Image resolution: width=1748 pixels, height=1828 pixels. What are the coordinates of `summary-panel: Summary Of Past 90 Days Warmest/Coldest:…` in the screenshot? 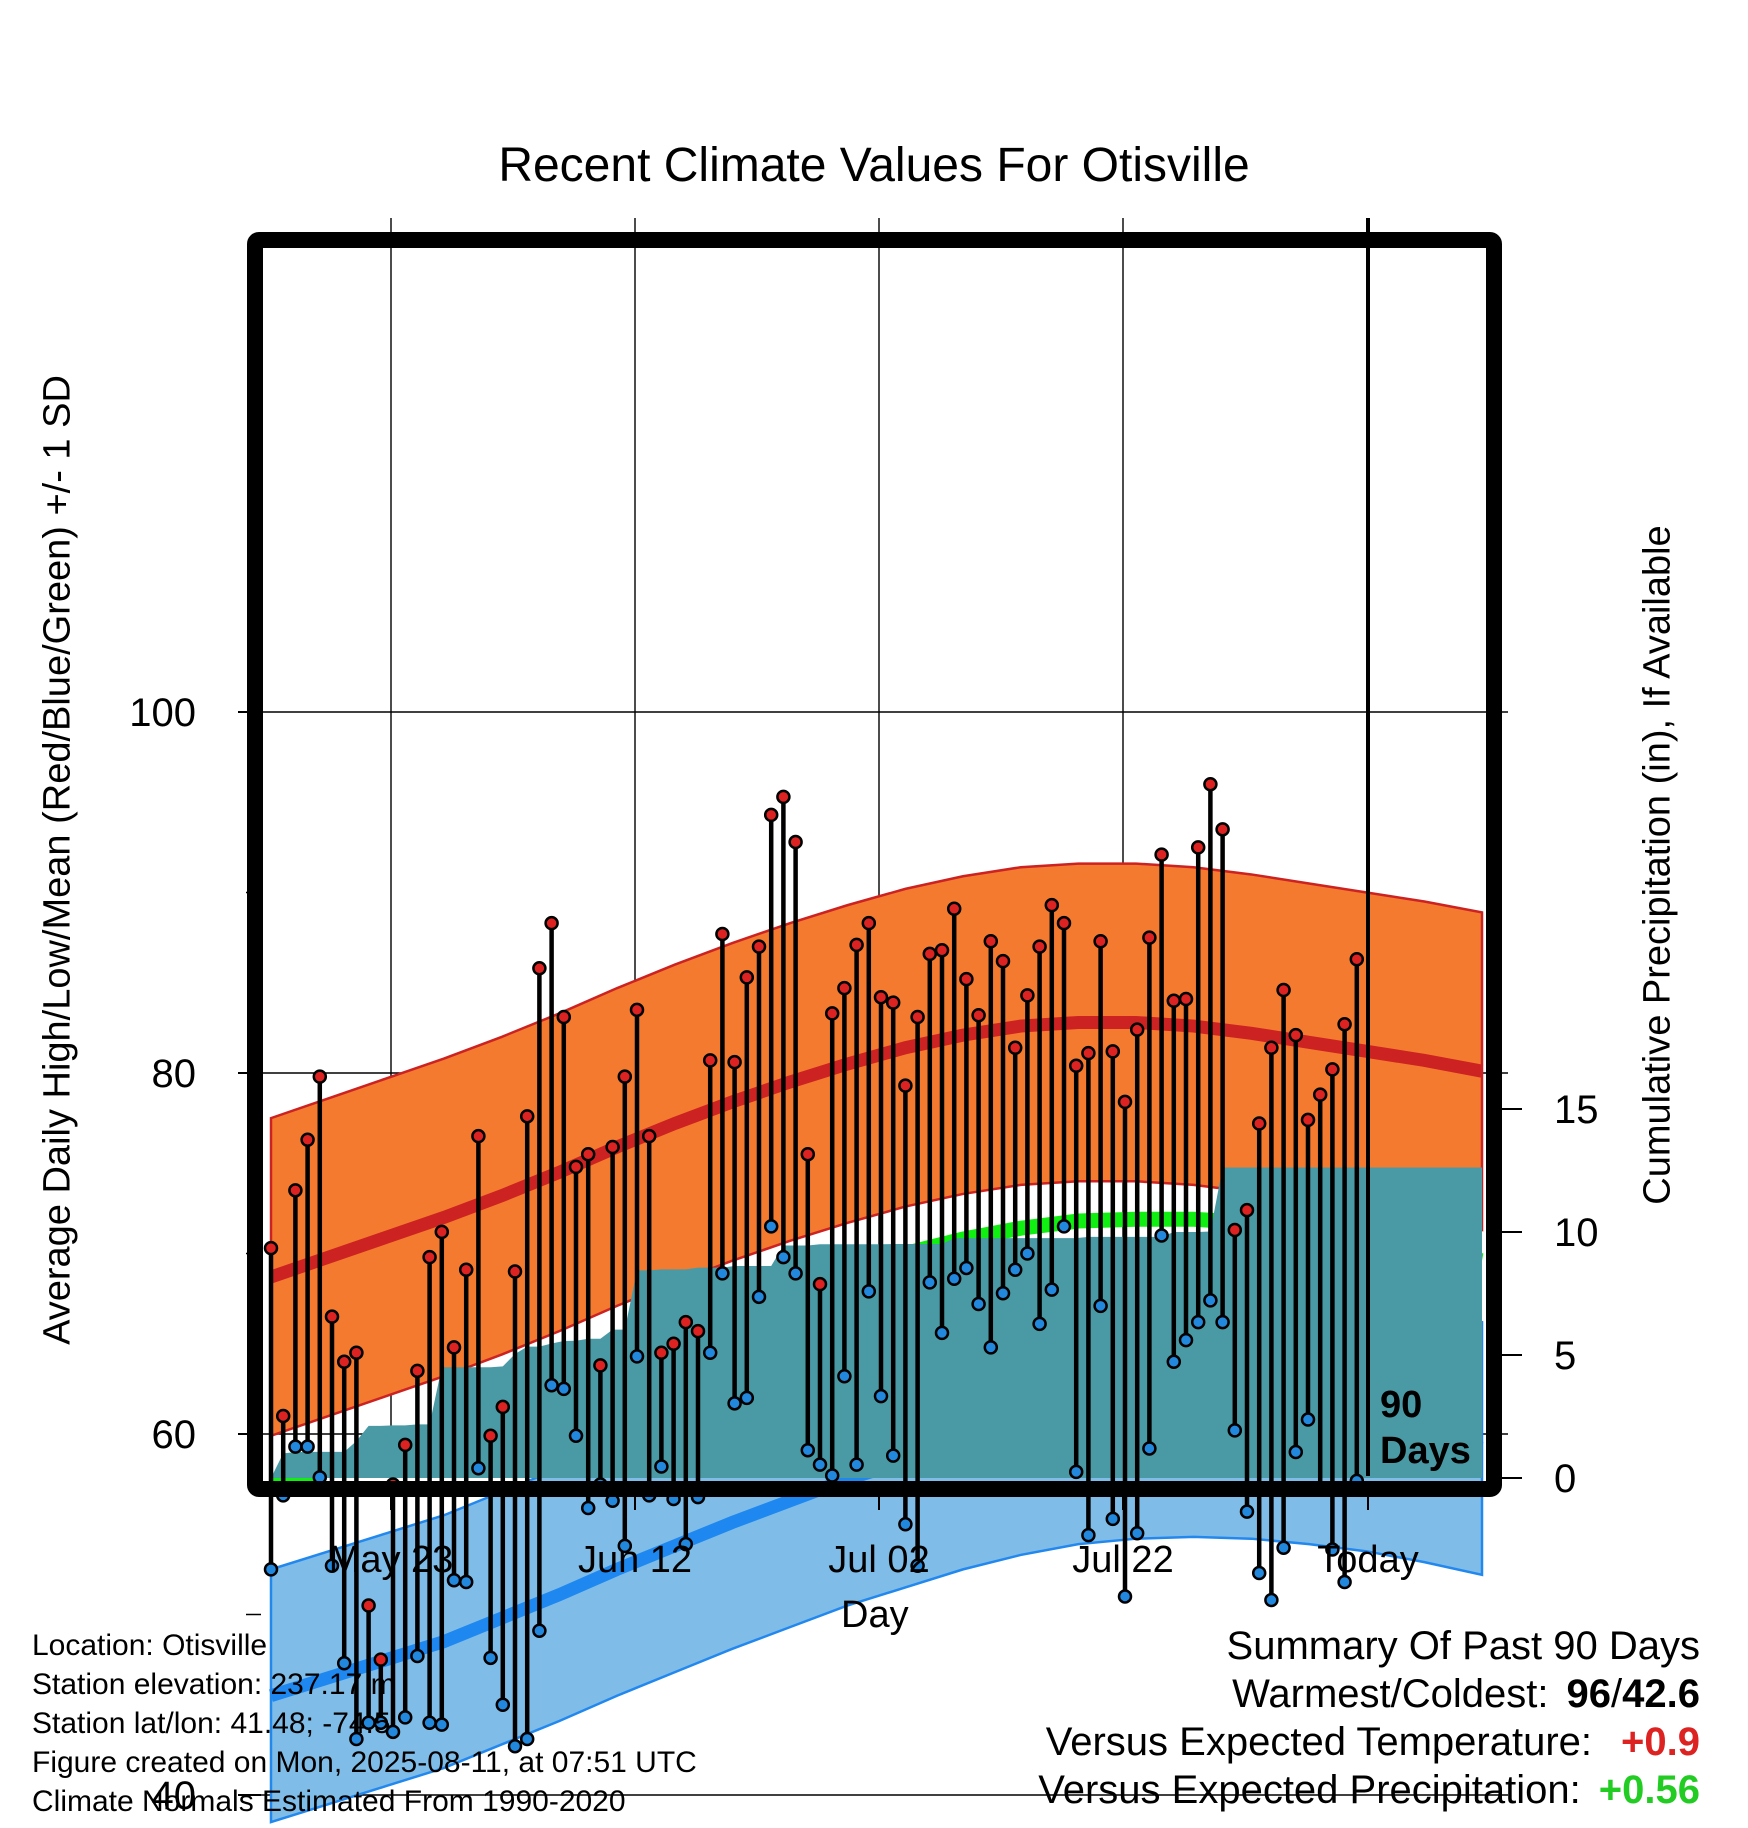 It's located at (1369, 1718).